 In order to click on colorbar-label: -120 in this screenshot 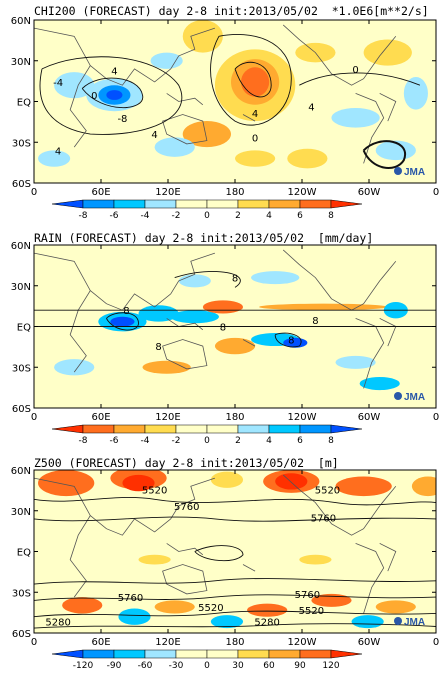, I will do `click(83, 666)`.